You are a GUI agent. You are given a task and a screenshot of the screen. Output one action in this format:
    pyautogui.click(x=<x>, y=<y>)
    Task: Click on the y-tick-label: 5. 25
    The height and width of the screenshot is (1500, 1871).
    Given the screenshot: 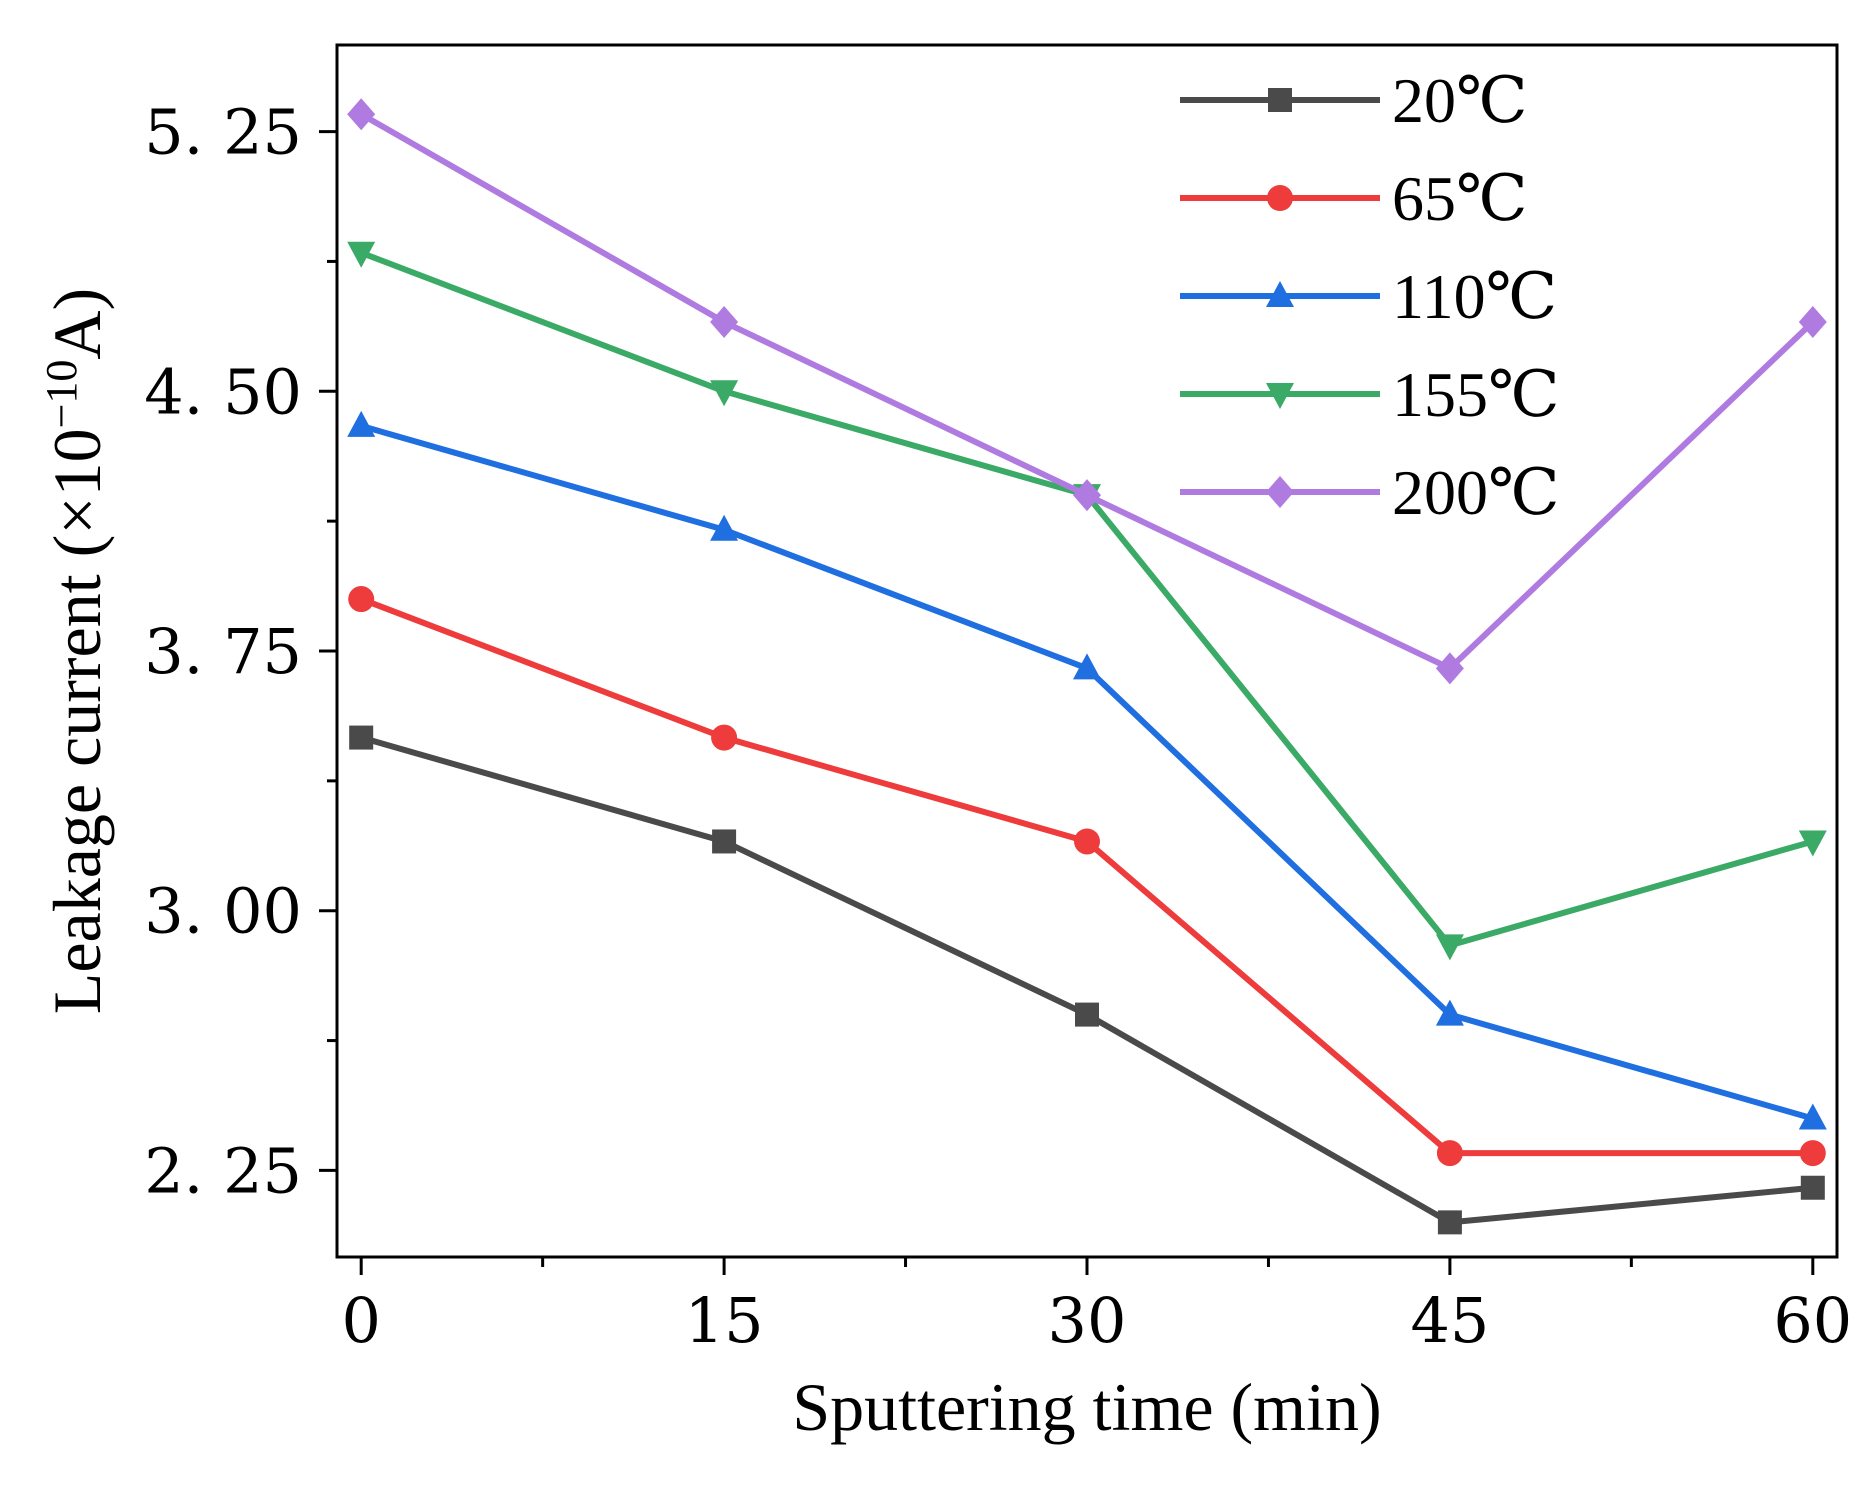 What is the action you would take?
    pyautogui.click(x=223, y=132)
    